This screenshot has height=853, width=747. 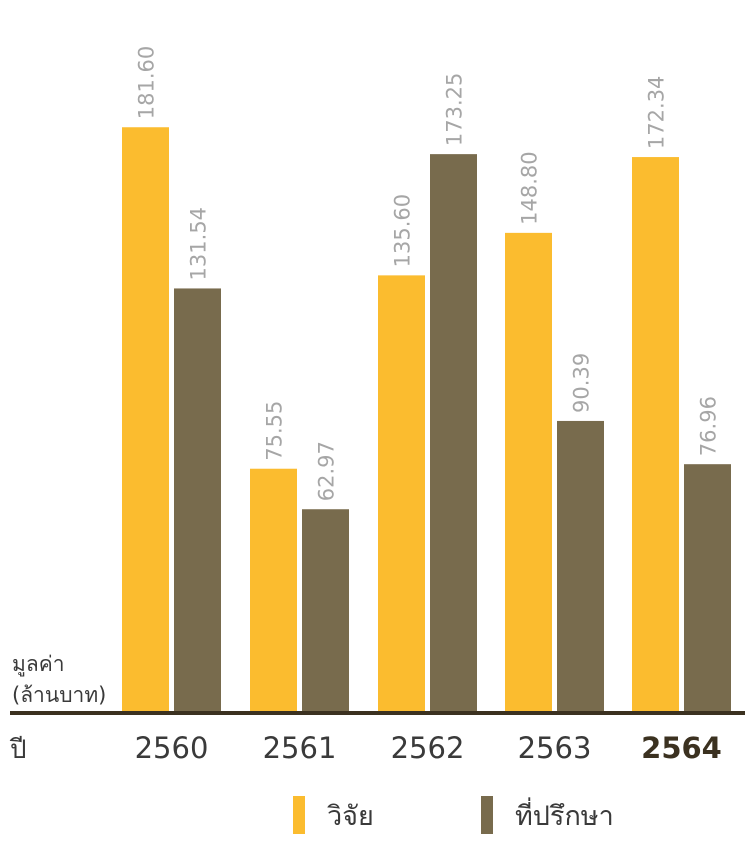 What do you see at coordinates (657, 112) in the screenshot?
I see `value-label-research-2564: 172.34` at bounding box center [657, 112].